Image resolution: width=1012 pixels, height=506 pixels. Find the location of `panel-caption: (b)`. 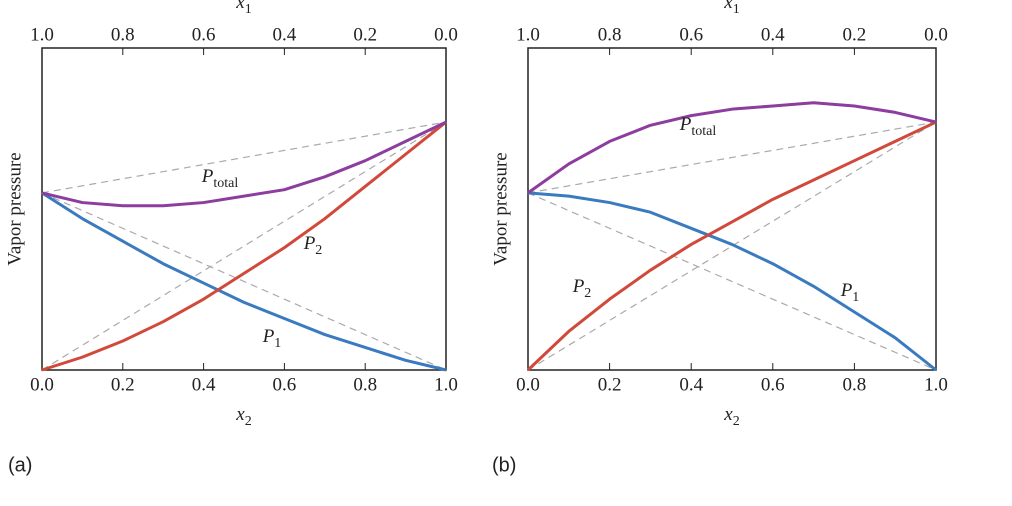

panel-caption: (b) is located at coordinates (504, 465).